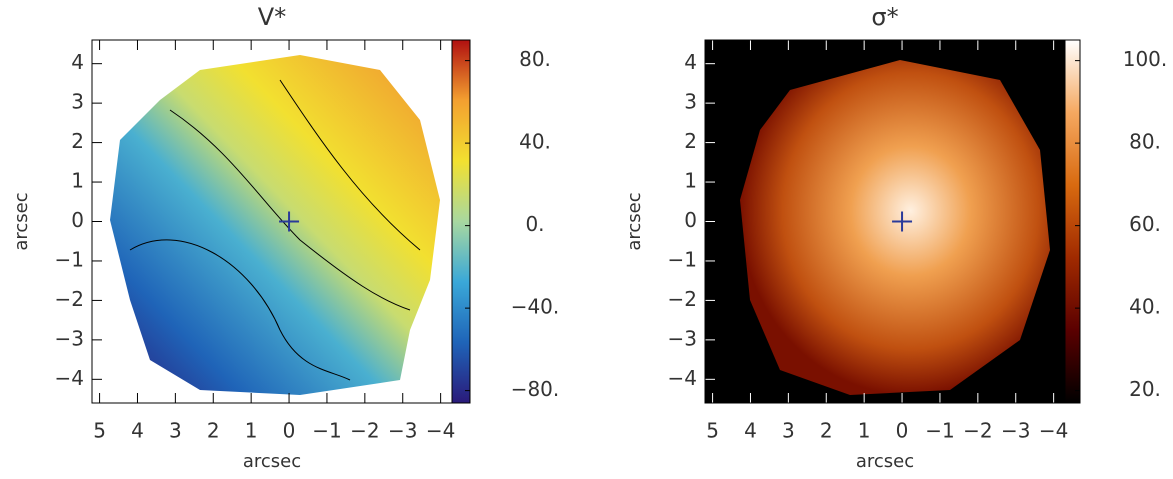  What do you see at coordinates (884, 17) in the screenshot?
I see `chart-title: σ*` at bounding box center [884, 17].